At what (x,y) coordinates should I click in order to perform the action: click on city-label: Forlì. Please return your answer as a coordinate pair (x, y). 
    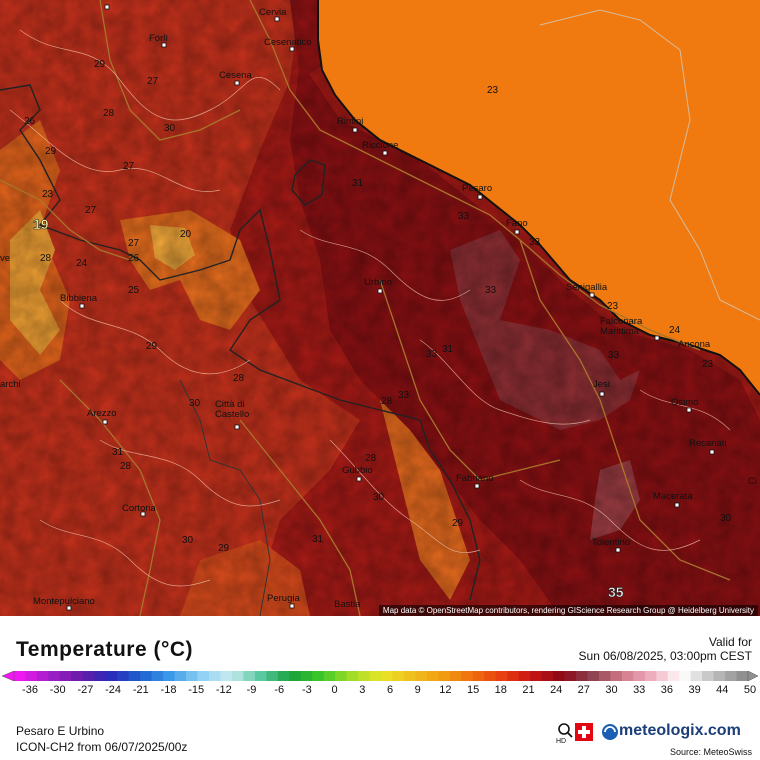
    Looking at the image, I should click on (158, 38).